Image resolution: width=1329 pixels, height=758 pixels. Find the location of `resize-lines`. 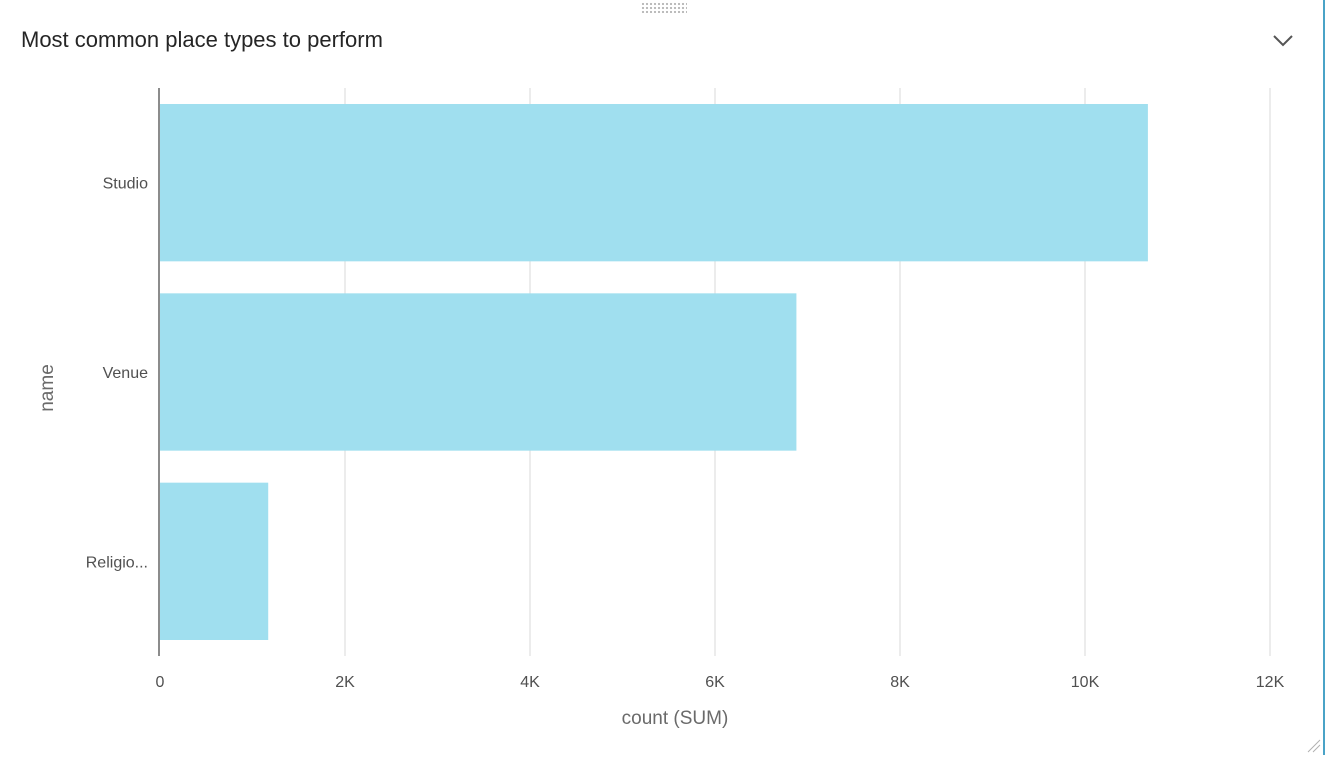

resize-lines is located at coordinates (1314, 746).